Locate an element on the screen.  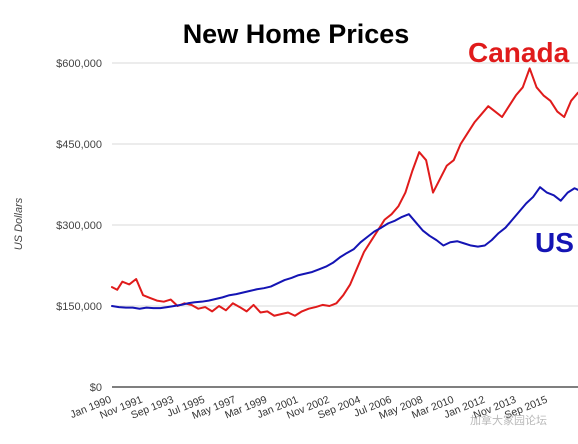
y-tick-label: $0 is located at coordinates (96, 388).